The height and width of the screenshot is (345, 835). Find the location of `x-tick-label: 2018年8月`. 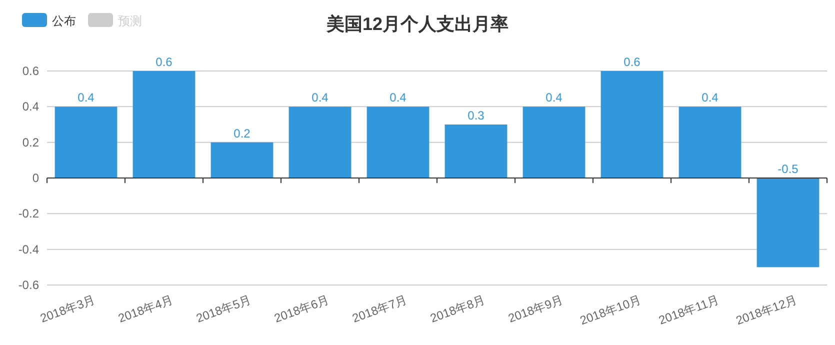

x-tick-label: 2018年8月 is located at coordinates (458, 309).